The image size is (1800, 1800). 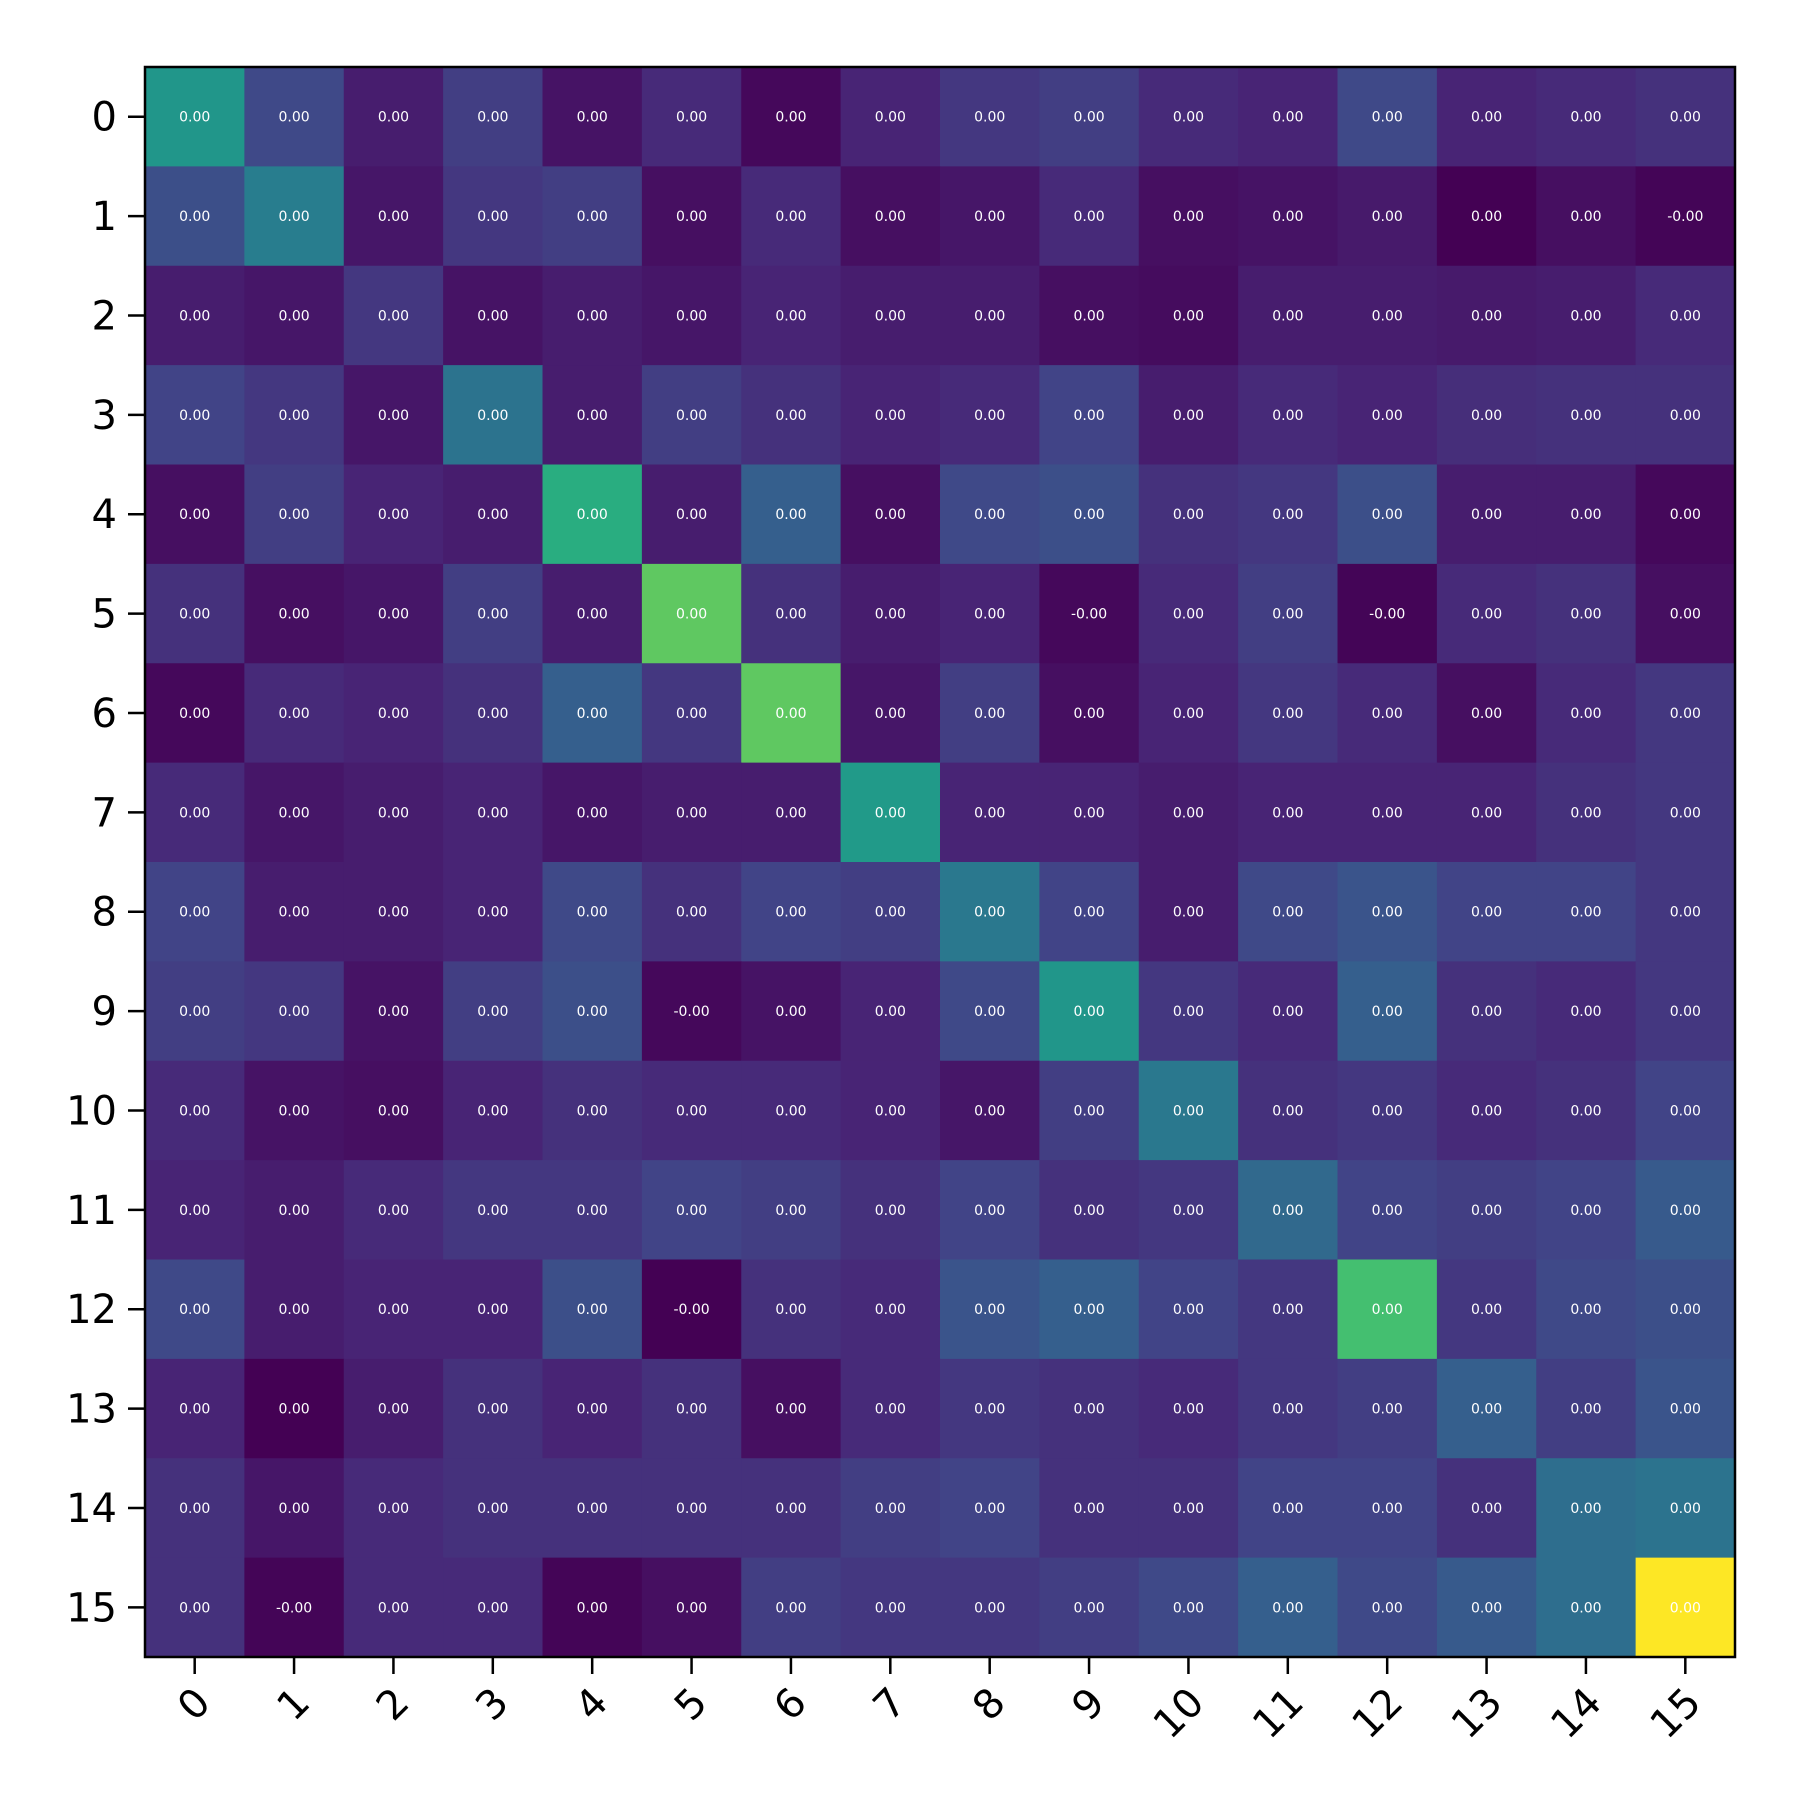 What do you see at coordinates (294, 315) in the screenshot?
I see `heatmap-cell-r2-c1` at bounding box center [294, 315].